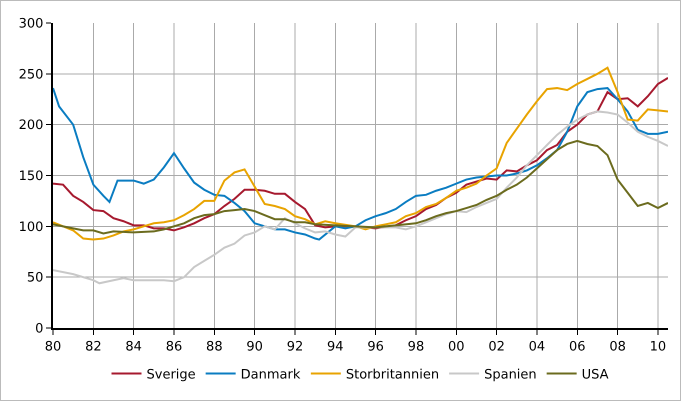 Image resolution: width=681 pixels, height=401 pixels. Describe the element at coordinates (31, 176) in the screenshot. I see `y-tick-label: 150` at that location.